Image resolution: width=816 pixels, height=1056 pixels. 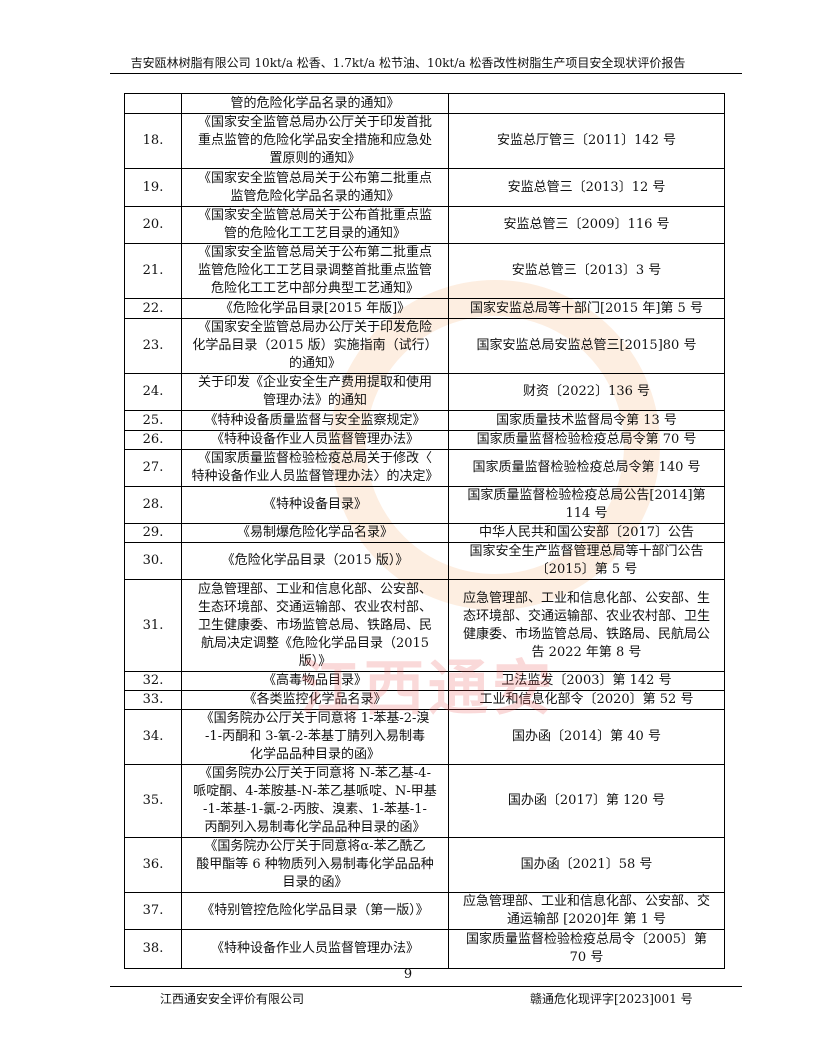 I want to click on footer-report-number: 赣通危化现评字[2023]001 号, so click(x=611, y=999).